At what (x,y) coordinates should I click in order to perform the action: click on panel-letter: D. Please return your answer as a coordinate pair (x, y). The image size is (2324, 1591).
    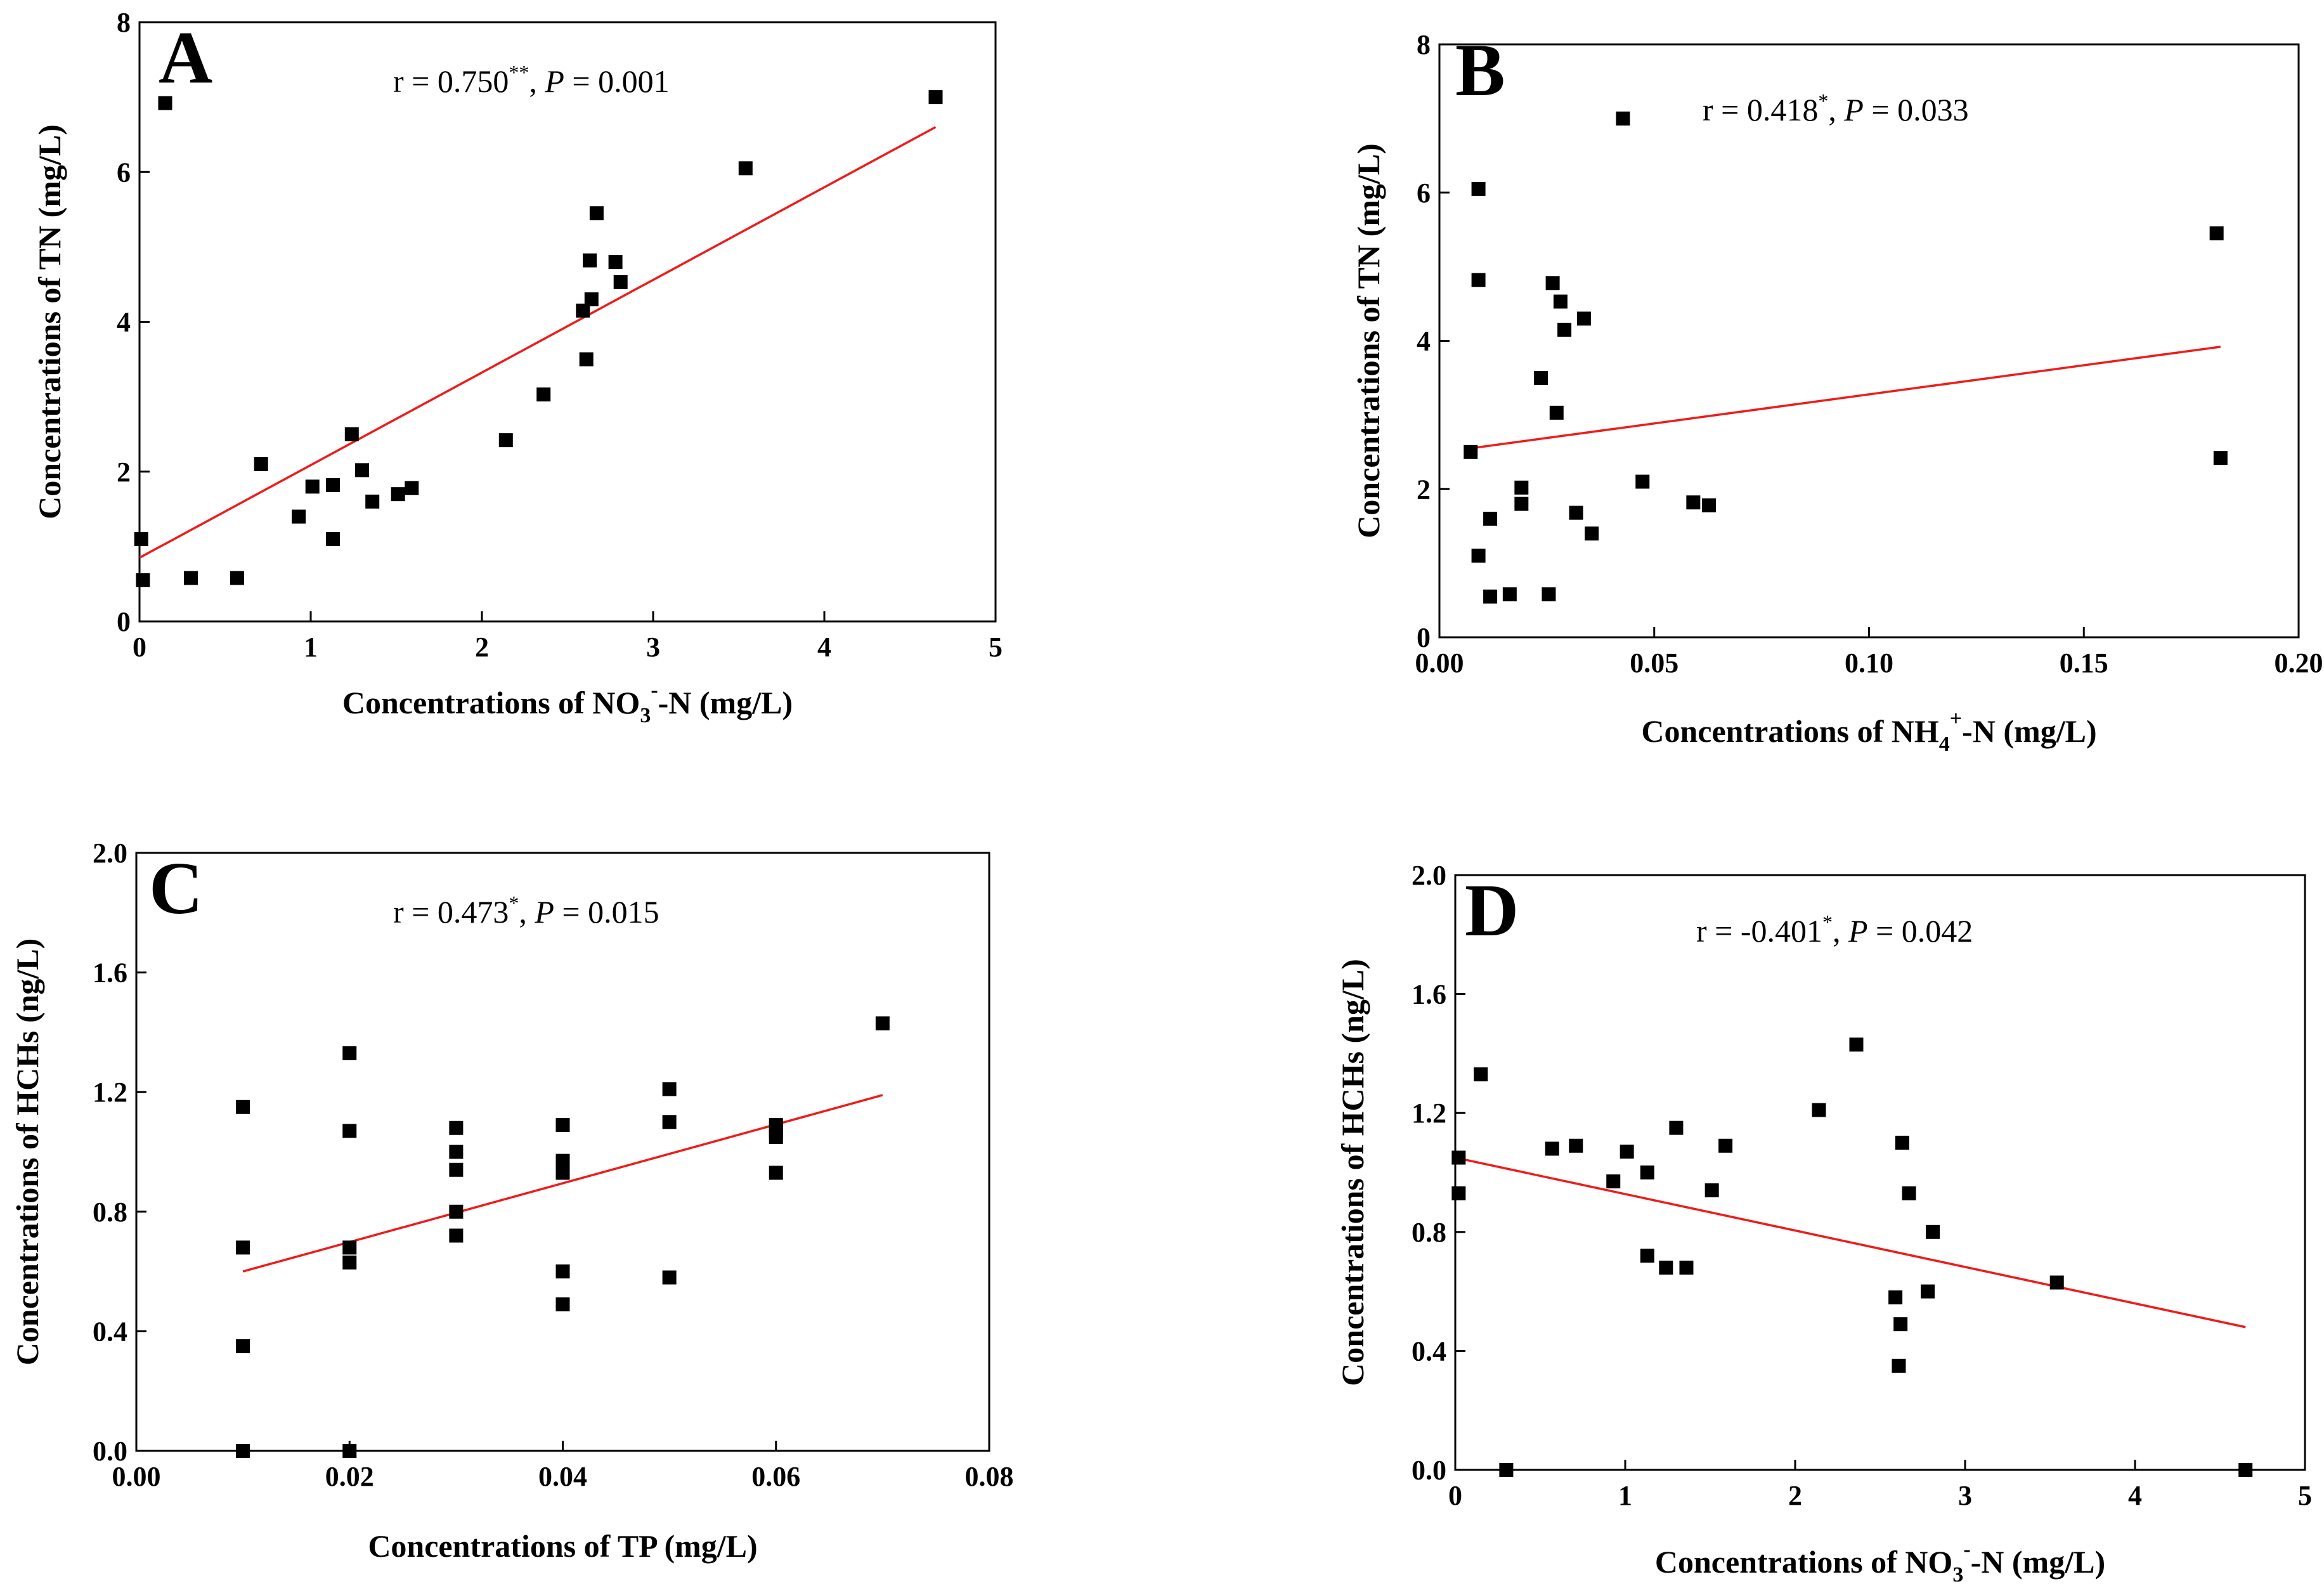
    Looking at the image, I should click on (1492, 910).